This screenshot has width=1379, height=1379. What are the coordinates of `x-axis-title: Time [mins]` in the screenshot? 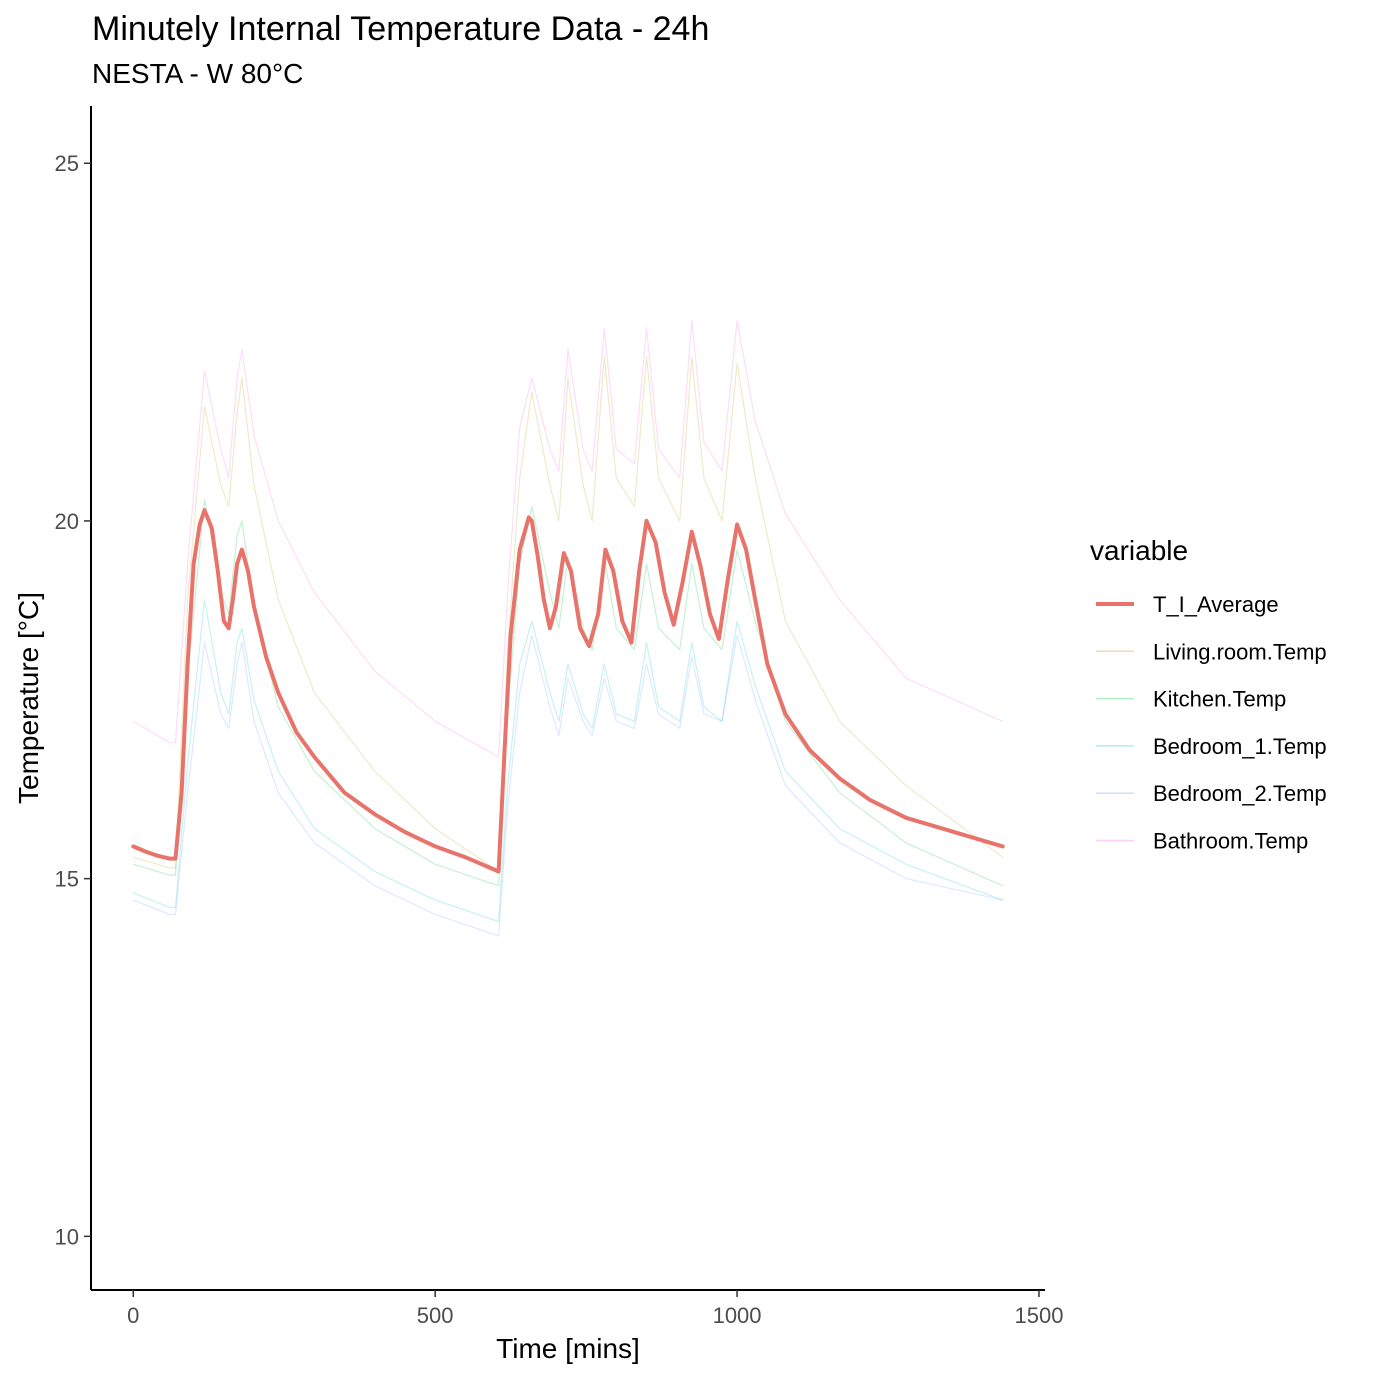 It's located at (568, 1348).